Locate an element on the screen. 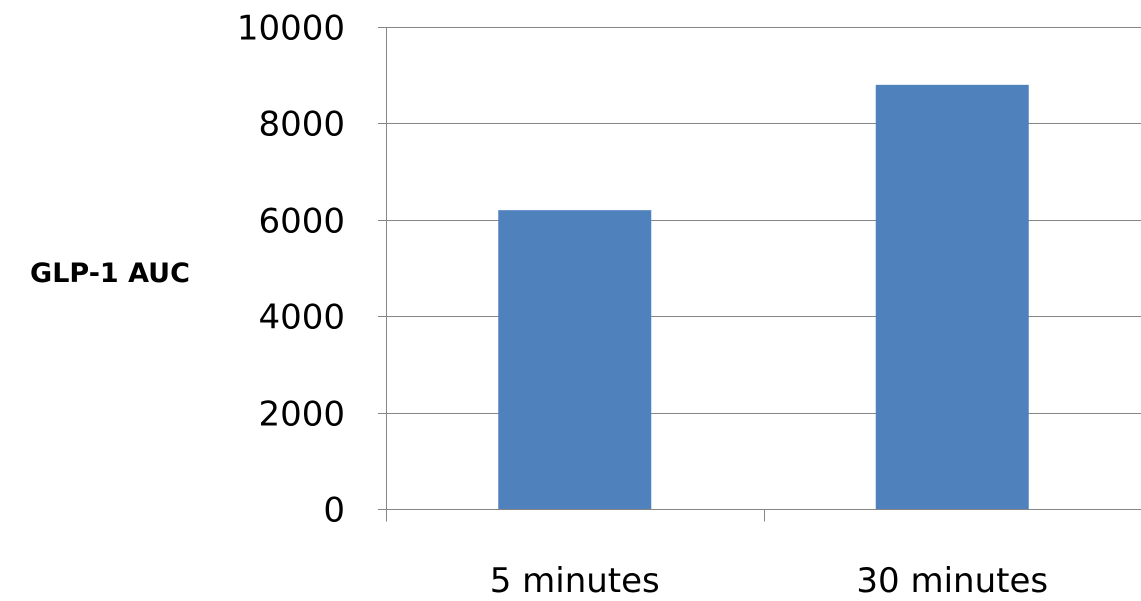 The image size is (1141, 601). bar-30-minutes is located at coordinates (952, 296).